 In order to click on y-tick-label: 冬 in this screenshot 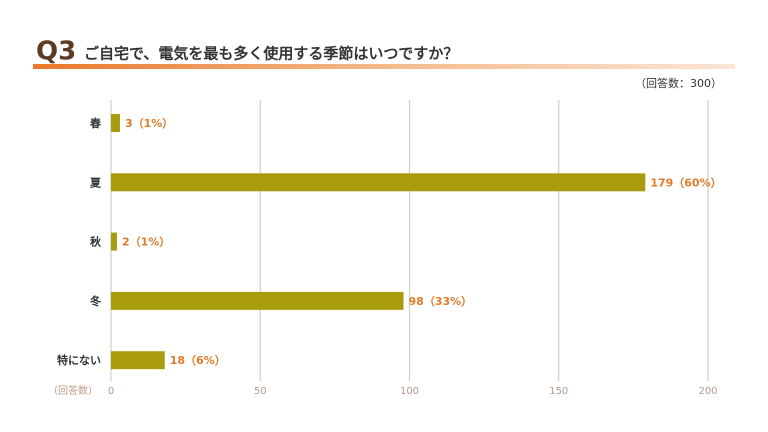, I will do `click(95, 301)`.